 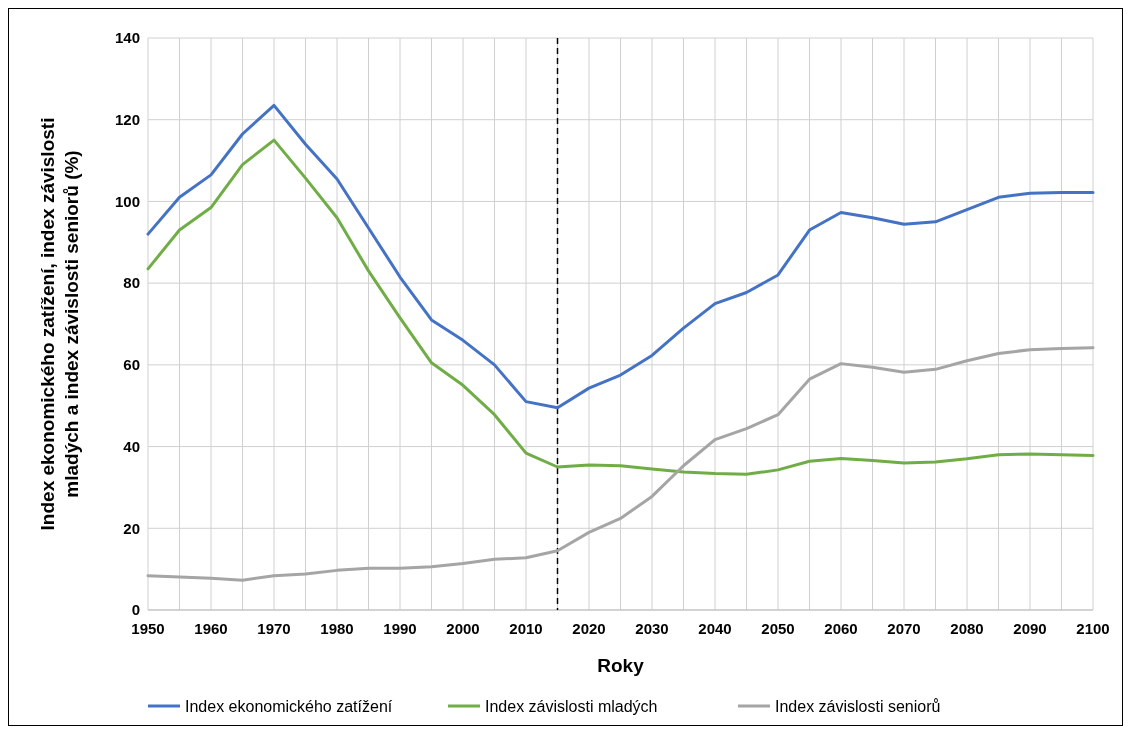 I want to click on x-tick-label: 2090, so click(x=1030, y=628).